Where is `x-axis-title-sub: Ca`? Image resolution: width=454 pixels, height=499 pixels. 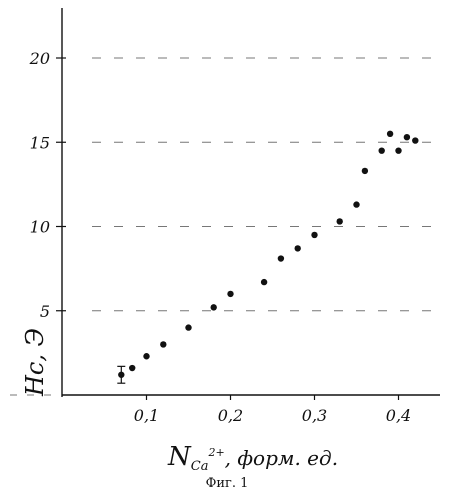
x-axis-title-sub: Ca is located at coordinates (200, 466).